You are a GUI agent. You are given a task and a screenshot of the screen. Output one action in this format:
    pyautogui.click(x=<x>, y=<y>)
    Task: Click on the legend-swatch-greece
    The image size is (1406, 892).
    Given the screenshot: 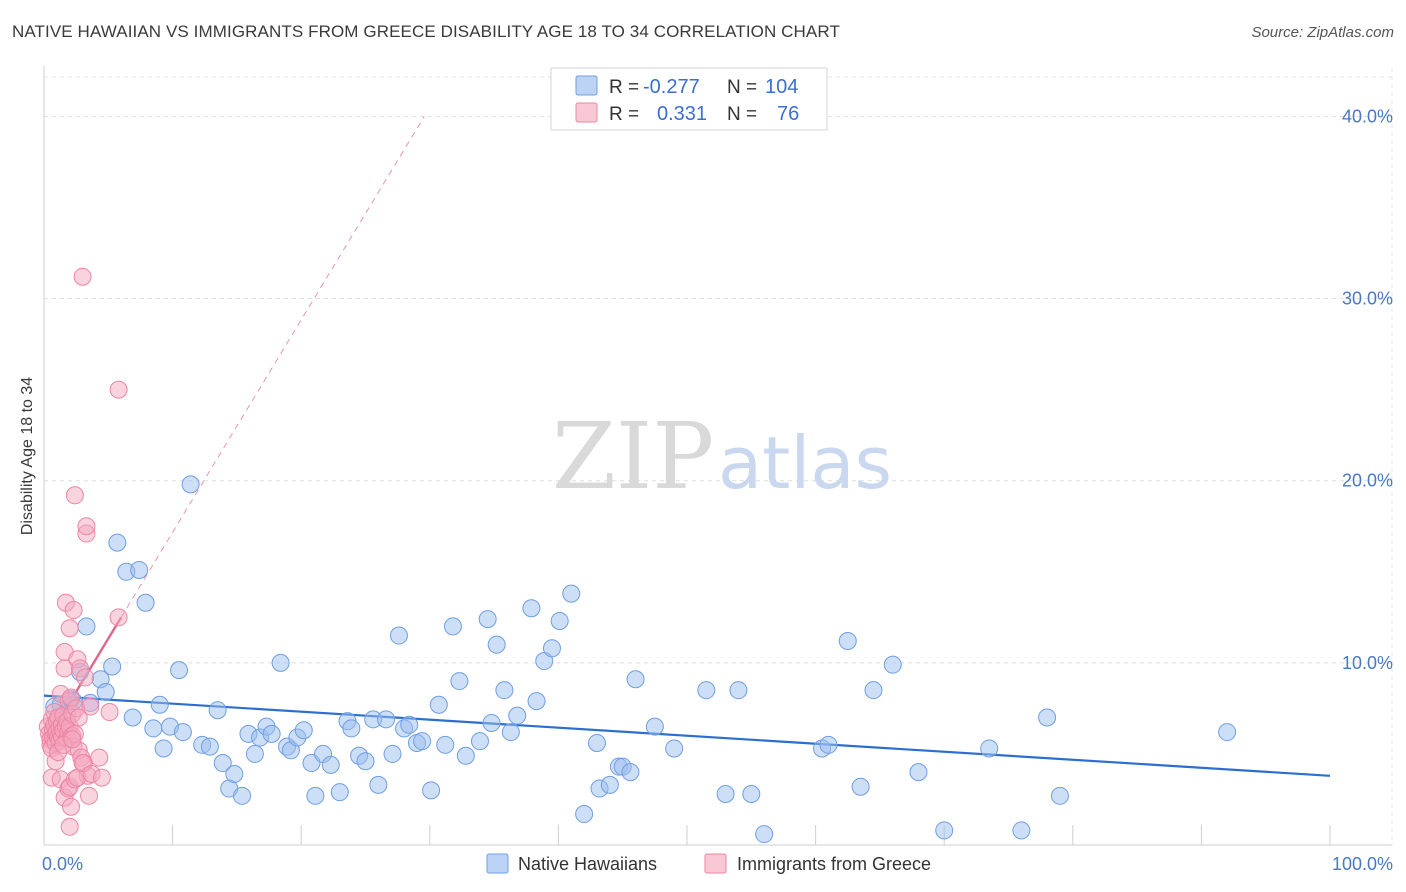 What is the action you would take?
    pyautogui.click(x=586, y=112)
    